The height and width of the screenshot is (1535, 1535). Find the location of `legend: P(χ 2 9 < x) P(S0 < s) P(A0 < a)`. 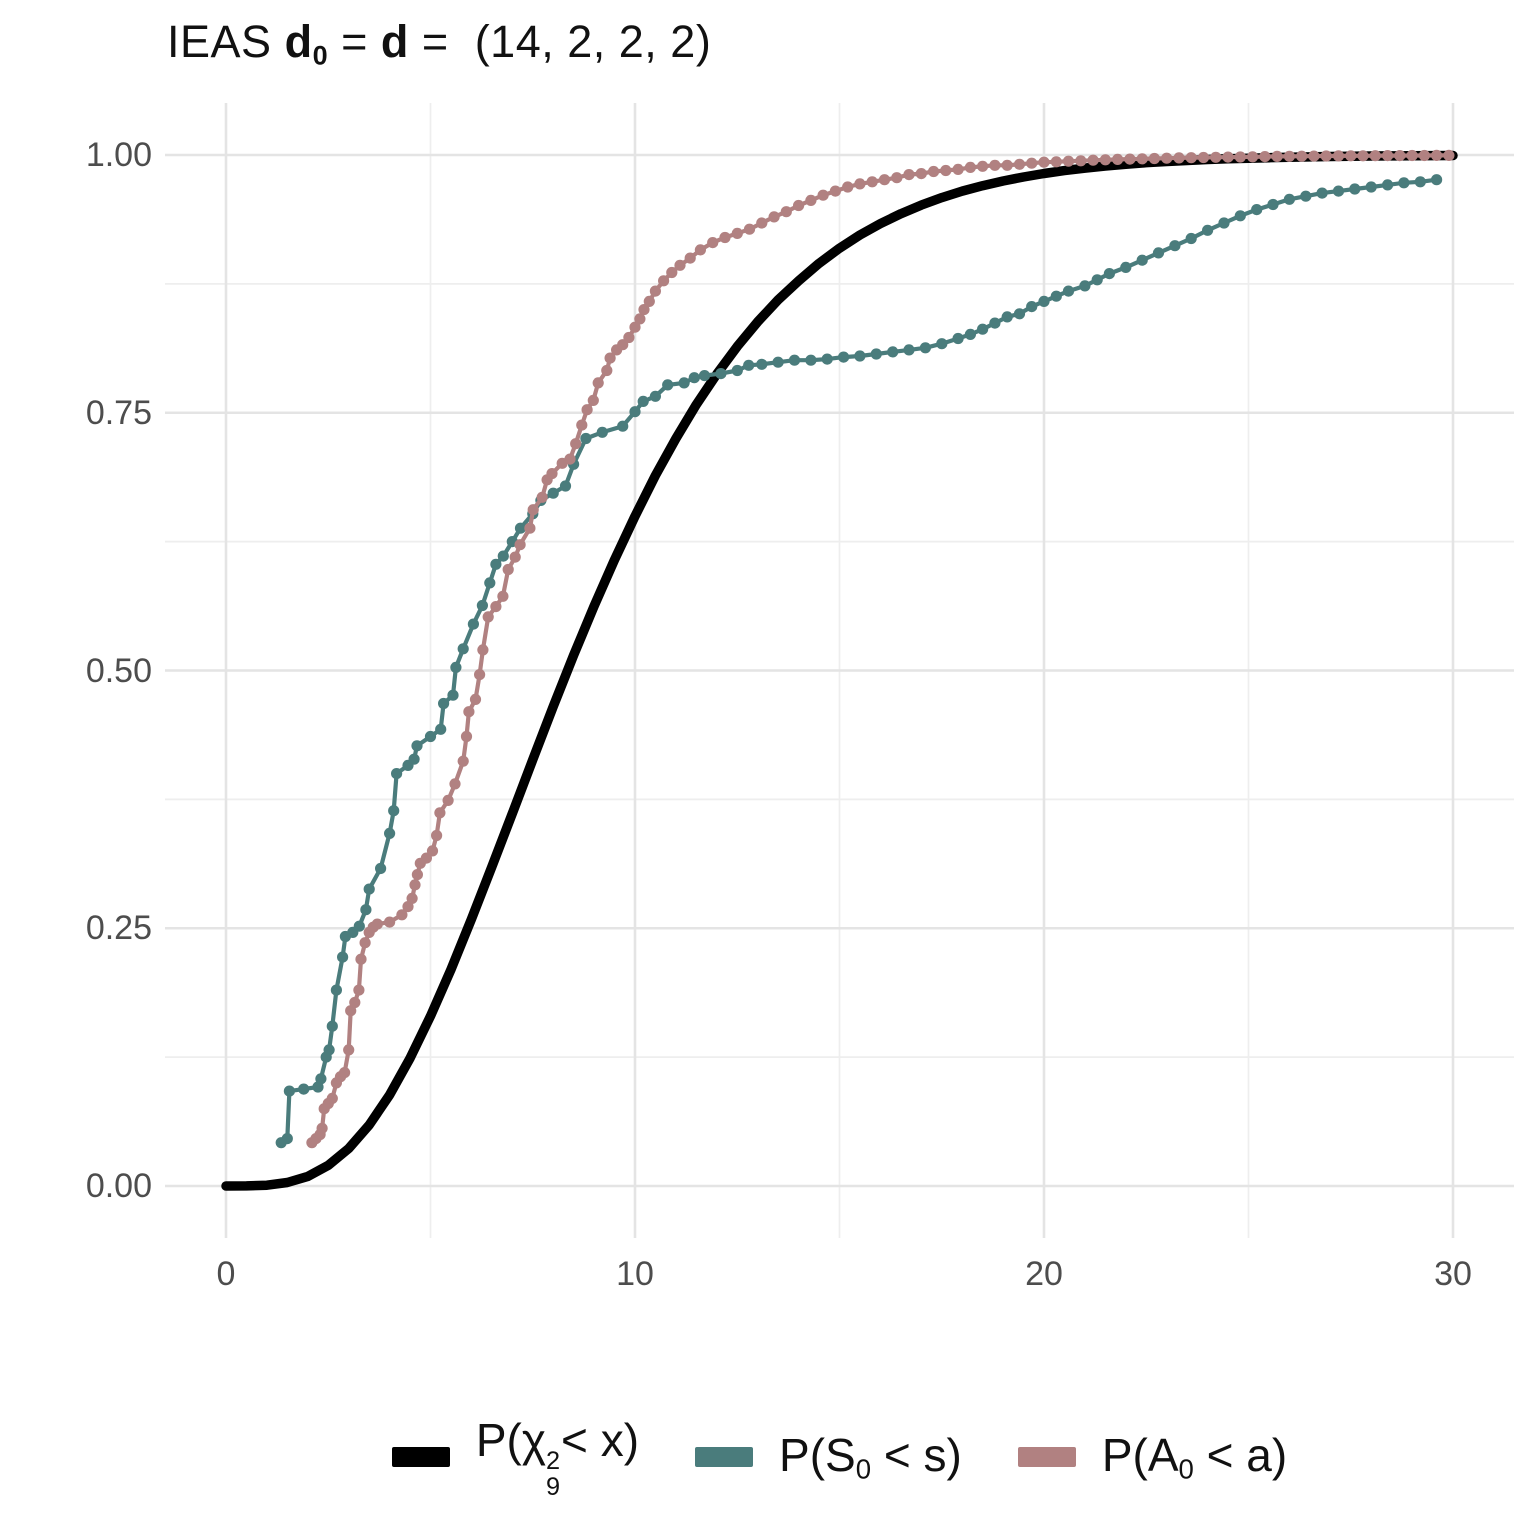

legend: P(χ 2 9 < x) P(S0 < s) P(A0 < a) is located at coordinates (839, 1457).